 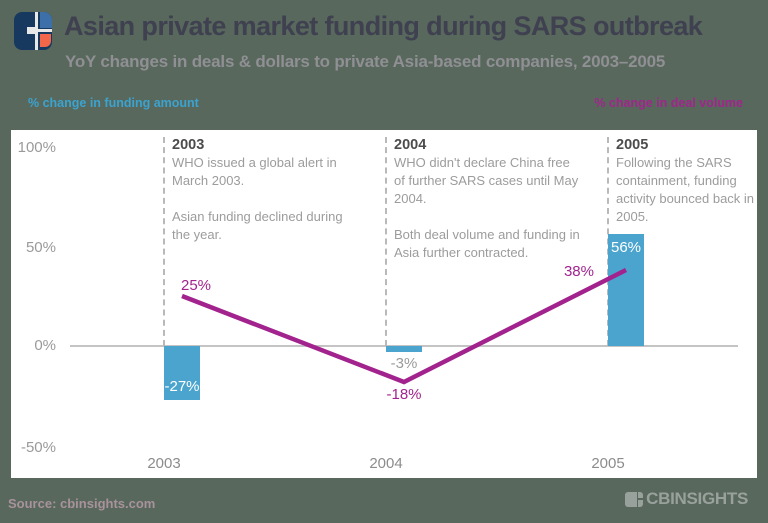 What do you see at coordinates (182, 373) in the screenshot?
I see `funding-bar: -27%` at bounding box center [182, 373].